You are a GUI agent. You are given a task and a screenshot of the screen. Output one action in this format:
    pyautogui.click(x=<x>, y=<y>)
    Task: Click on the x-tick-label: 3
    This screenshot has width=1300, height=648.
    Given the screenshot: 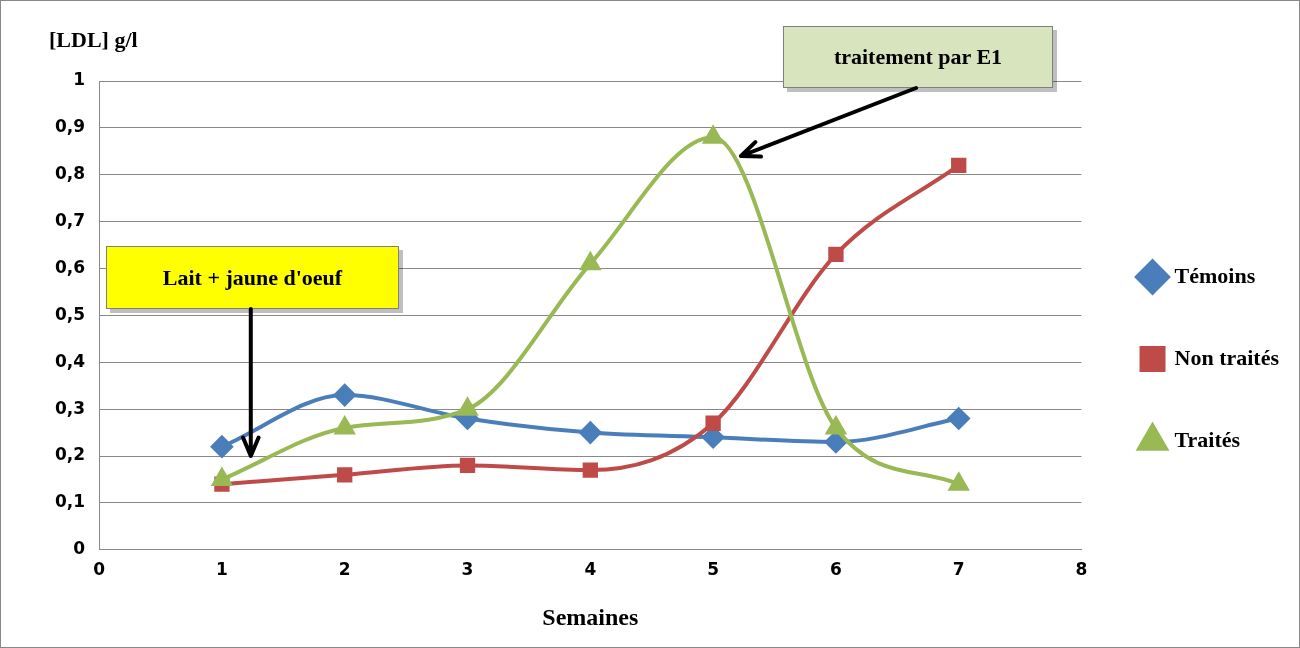 What is the action you would take?
    pyautogui.click(x=467, y=569)
    